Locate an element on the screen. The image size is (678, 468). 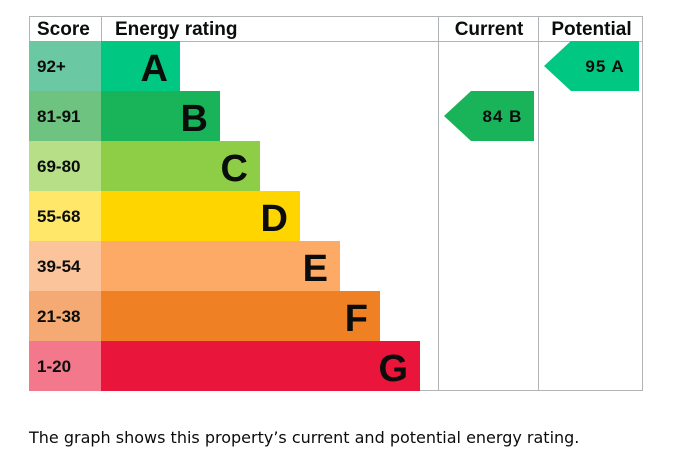
band-bar-b is located at coordinates (160, 116).